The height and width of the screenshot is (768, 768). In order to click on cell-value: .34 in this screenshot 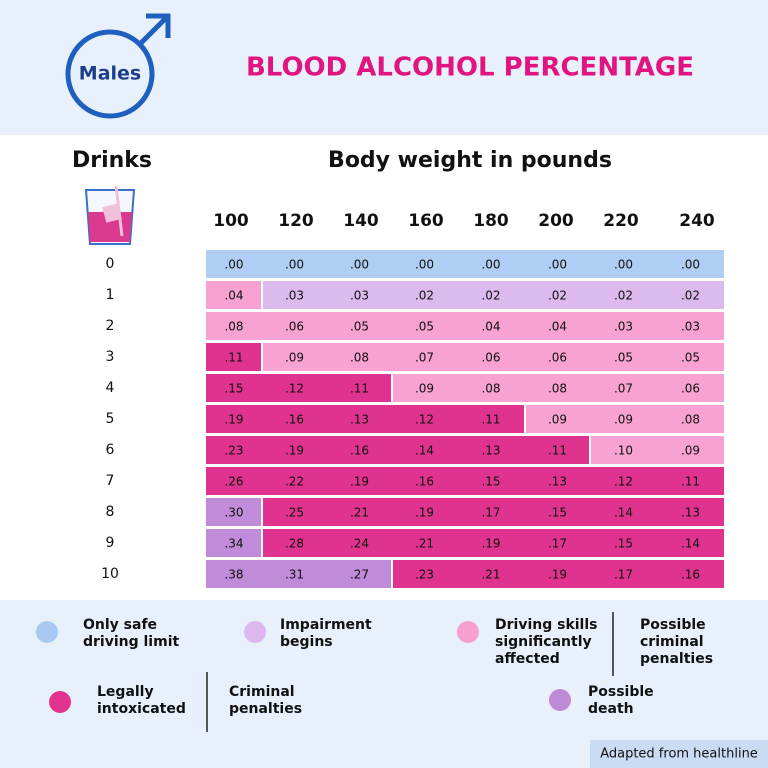, I will do `click(233, 544)`.